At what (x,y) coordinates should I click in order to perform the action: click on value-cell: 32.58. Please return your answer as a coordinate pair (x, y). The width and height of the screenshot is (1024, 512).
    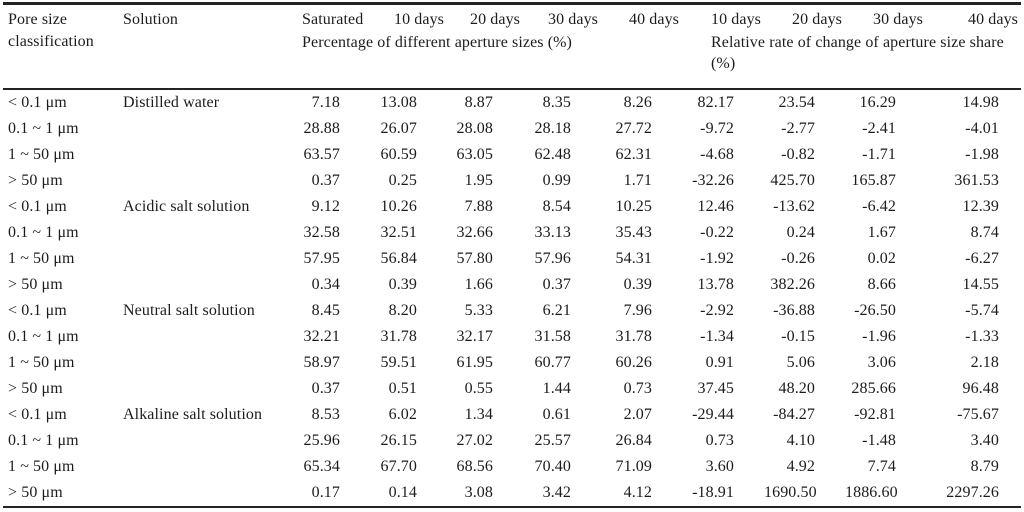
    Looking at the image, I should click on (321, 232).